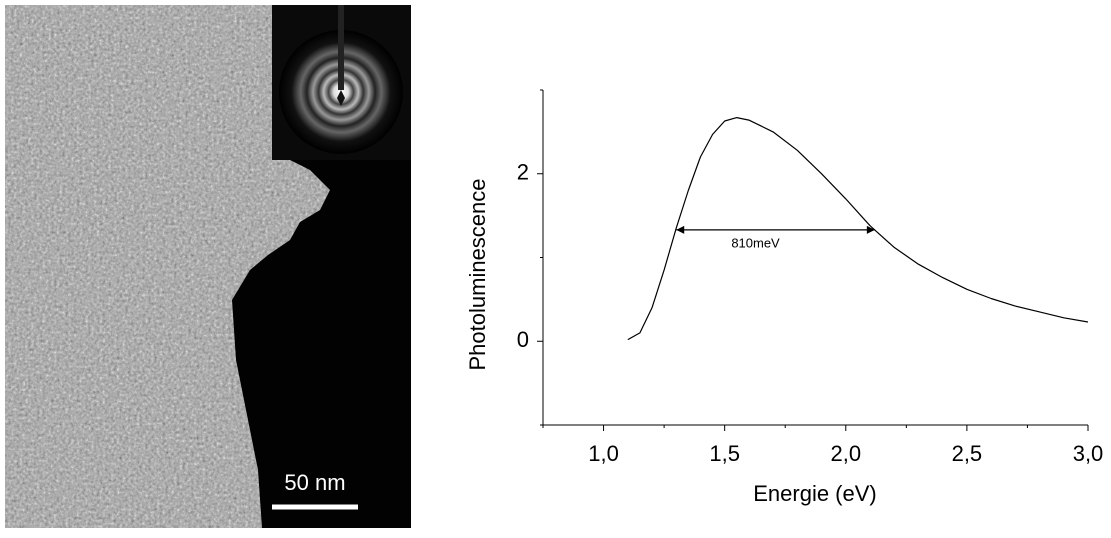 This screenshot has width=1111, height=538. I want to click on x-tick-label: 1,0, so click(603, 453).